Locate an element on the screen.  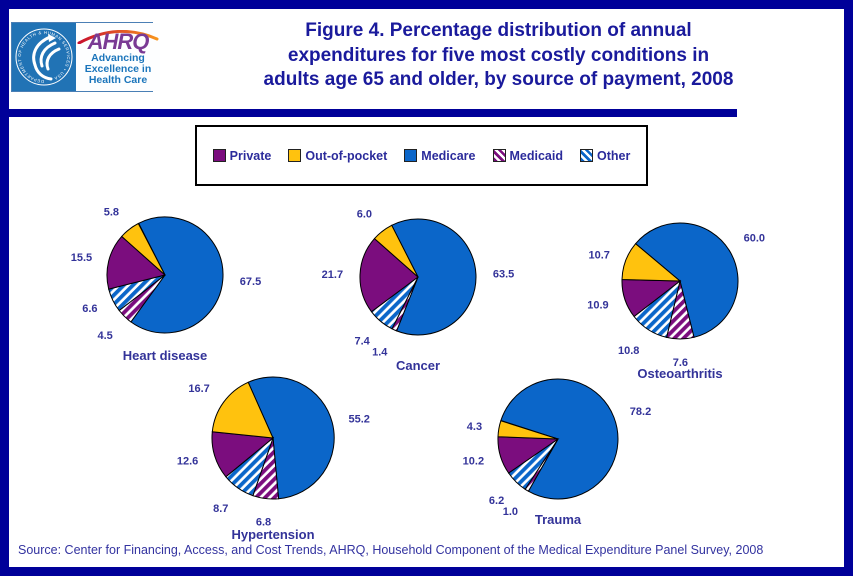
ahrq-logo-panel: AHRQ Advancing Excellence in Health Care is located at coordinates (118, 57).